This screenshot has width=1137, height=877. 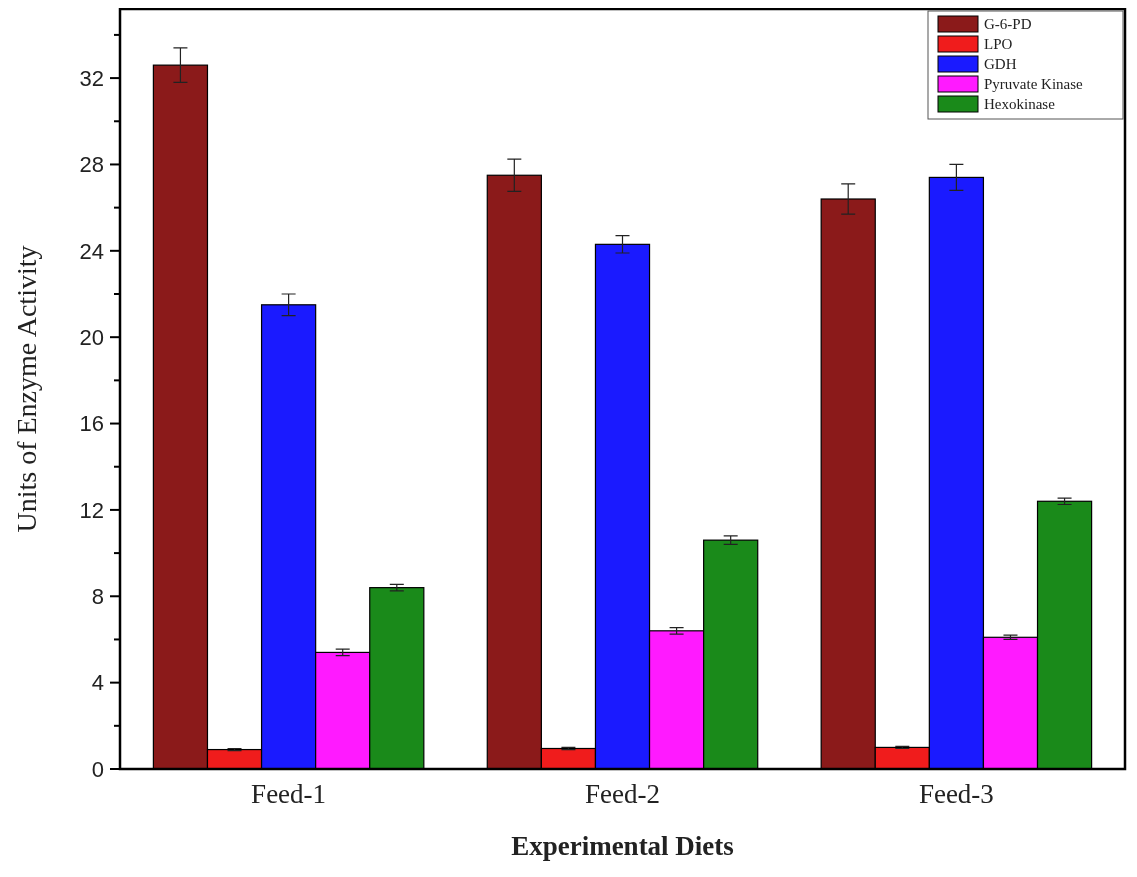 What do you see at coordinates (91, 78) in the screenshot?
I see `y-tick-label: 32` at bounding box center [91, 78].